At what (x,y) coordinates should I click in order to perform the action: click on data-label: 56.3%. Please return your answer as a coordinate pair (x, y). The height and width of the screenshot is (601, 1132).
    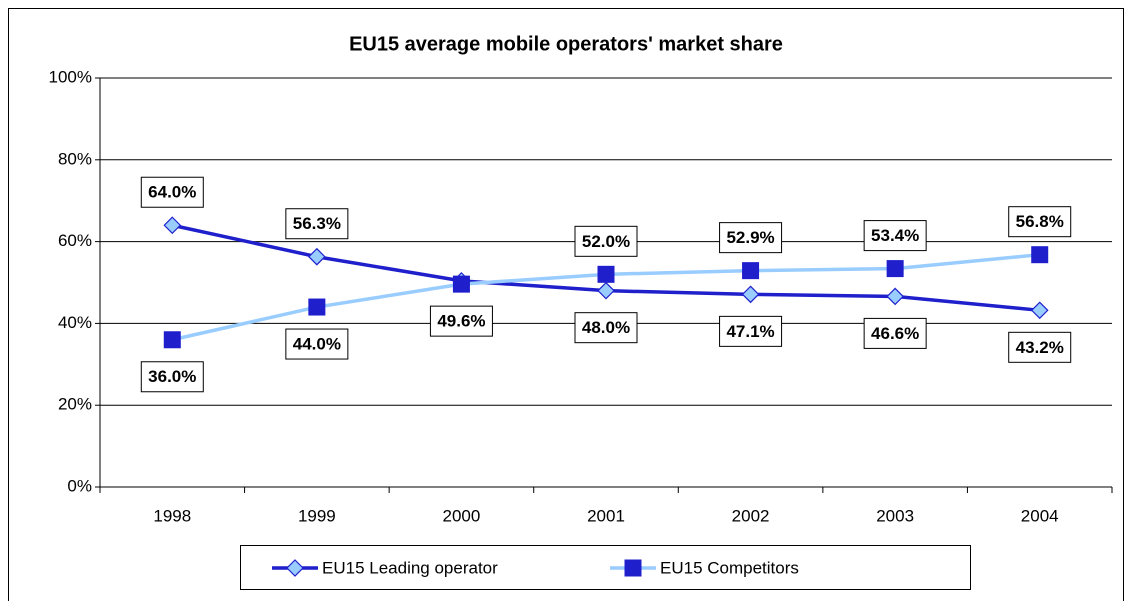
    Looking at the image, I should click on (317, 223).